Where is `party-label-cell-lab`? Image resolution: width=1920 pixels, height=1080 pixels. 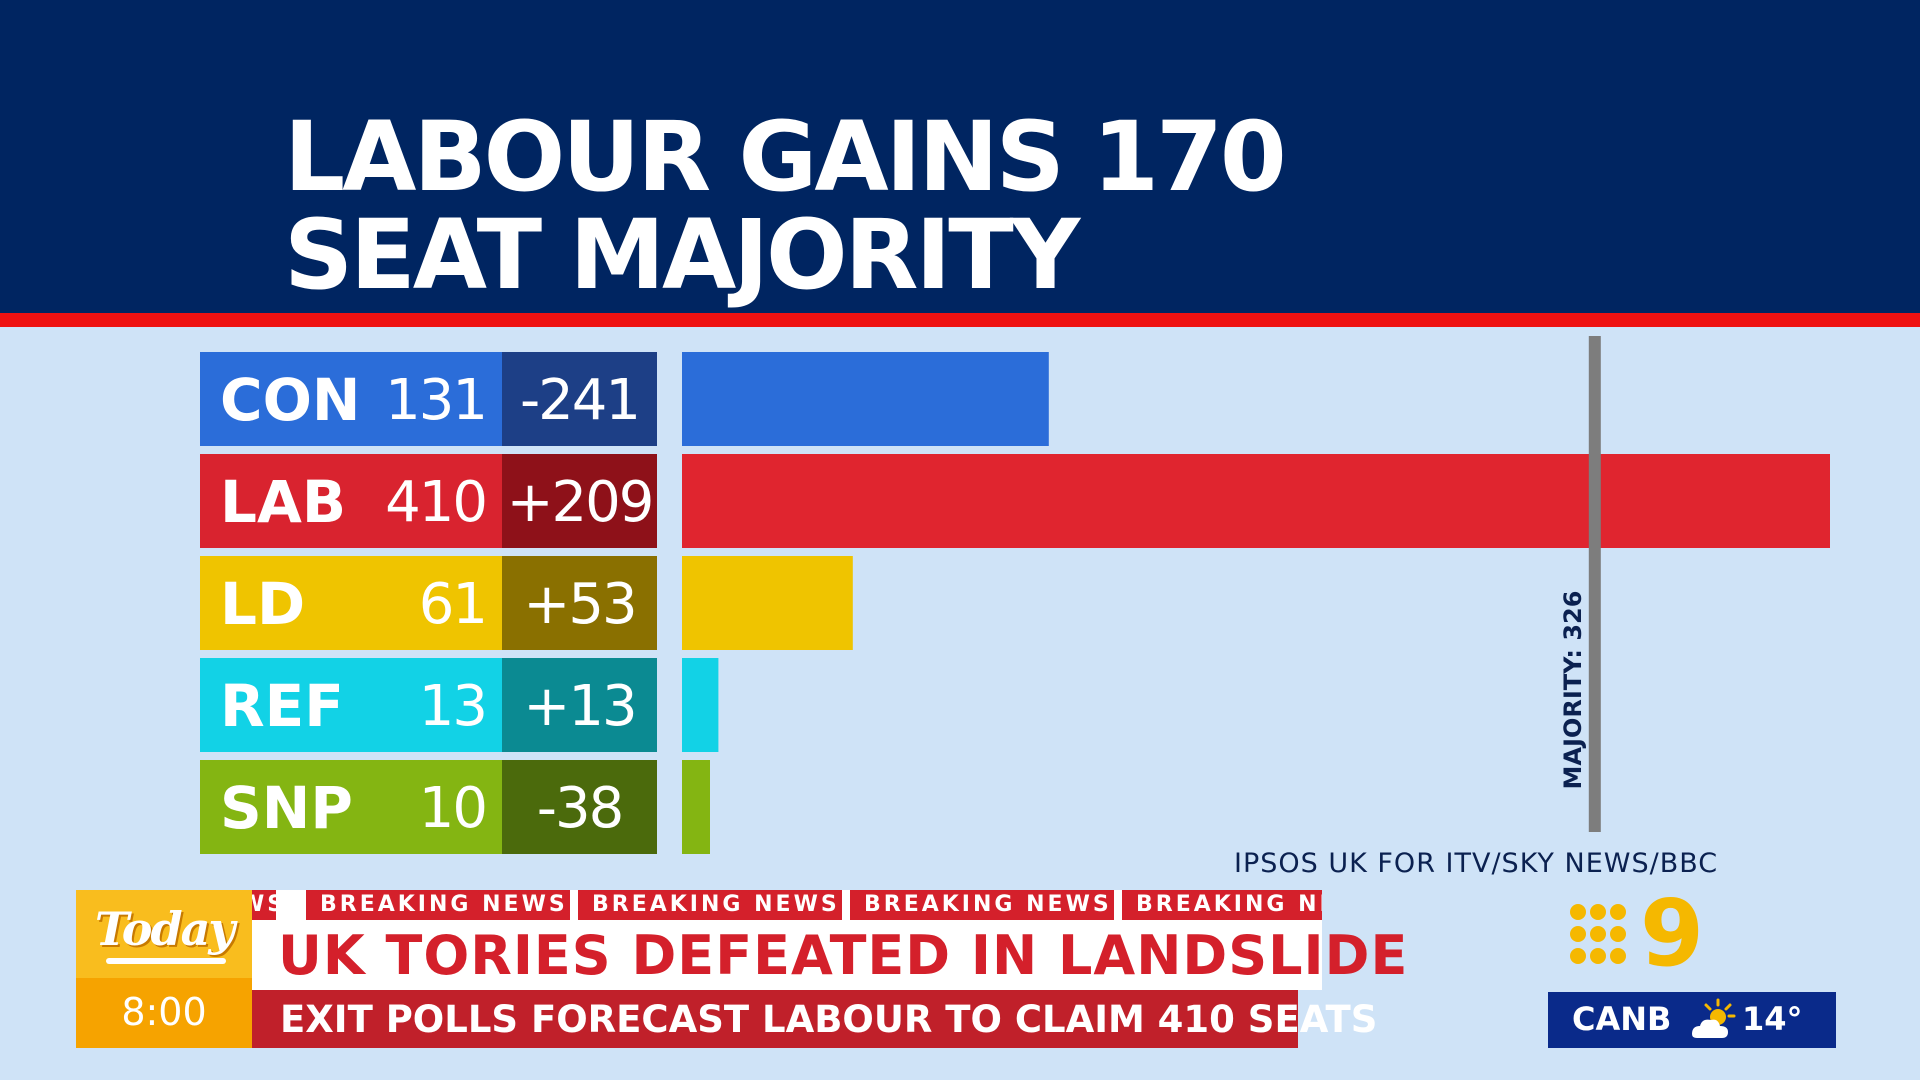
party-label-cell-lab is located at coordinates (351, 501).